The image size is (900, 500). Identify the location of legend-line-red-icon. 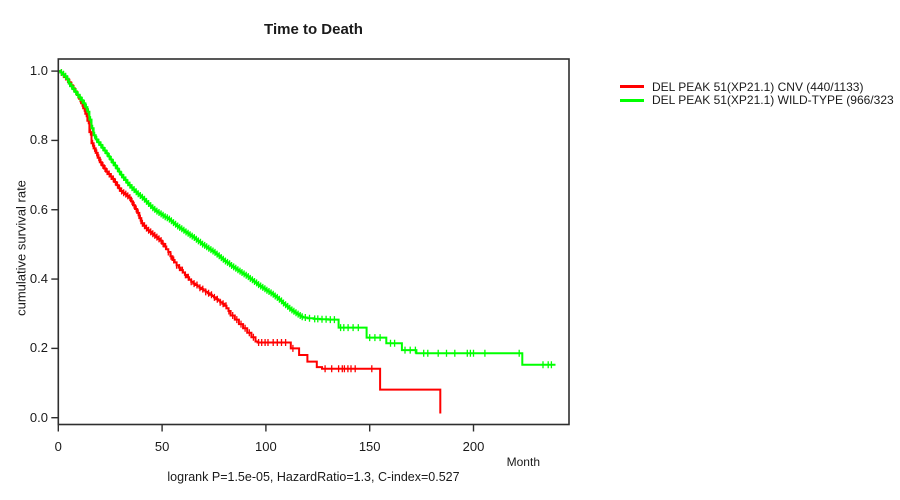
(632, 87).